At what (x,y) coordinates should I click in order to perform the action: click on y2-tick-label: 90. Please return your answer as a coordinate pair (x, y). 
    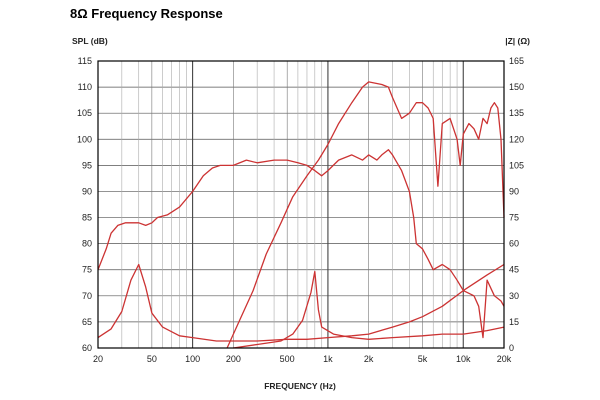
    Looking at the image, I should click on (514, 191).